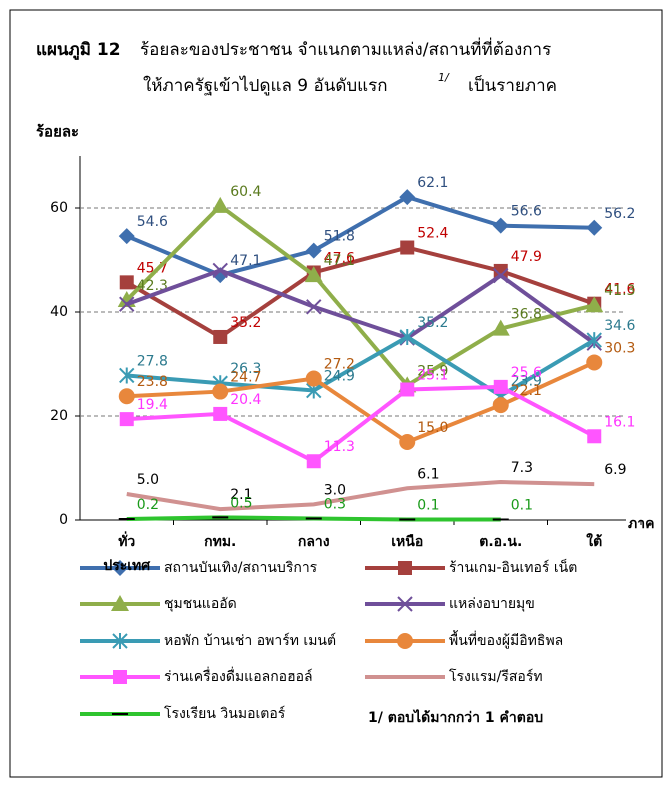 This screenshot has width=672, height=787. I want to click on data-label: 56.2, so click(619, 214).